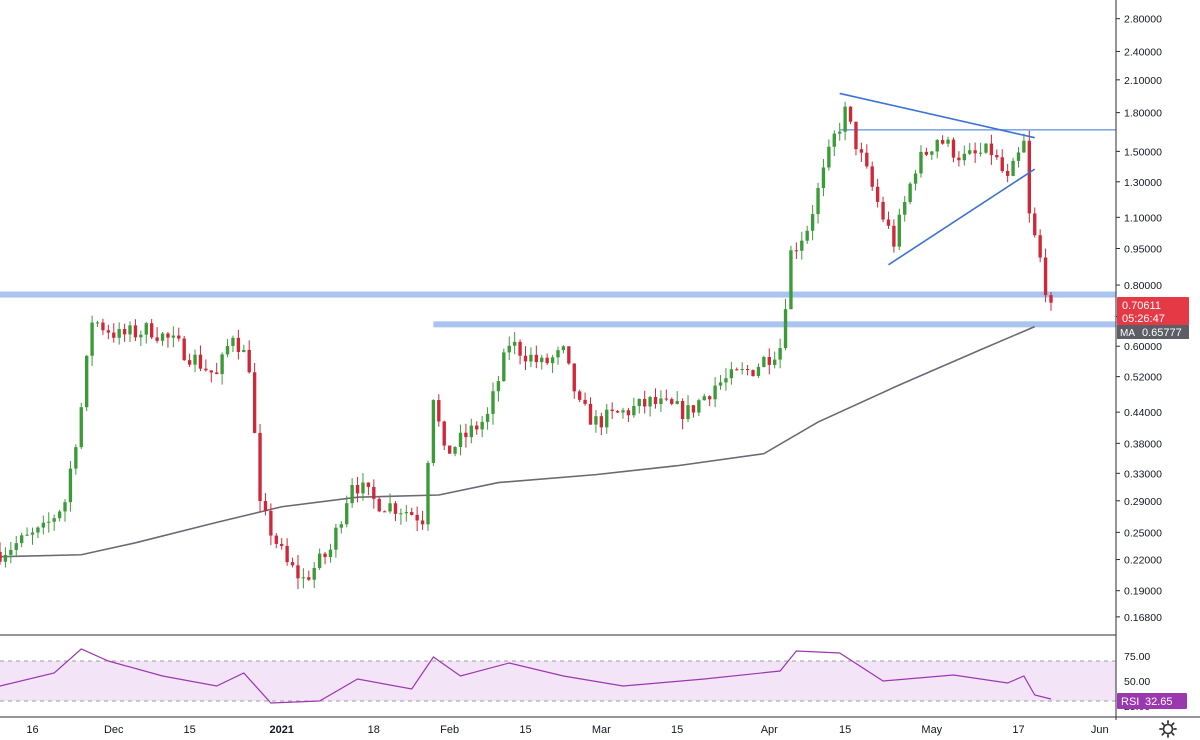 The image size is (1200, 740). I want to click on price-tick-label: 0.19000, so click(1143, 592).